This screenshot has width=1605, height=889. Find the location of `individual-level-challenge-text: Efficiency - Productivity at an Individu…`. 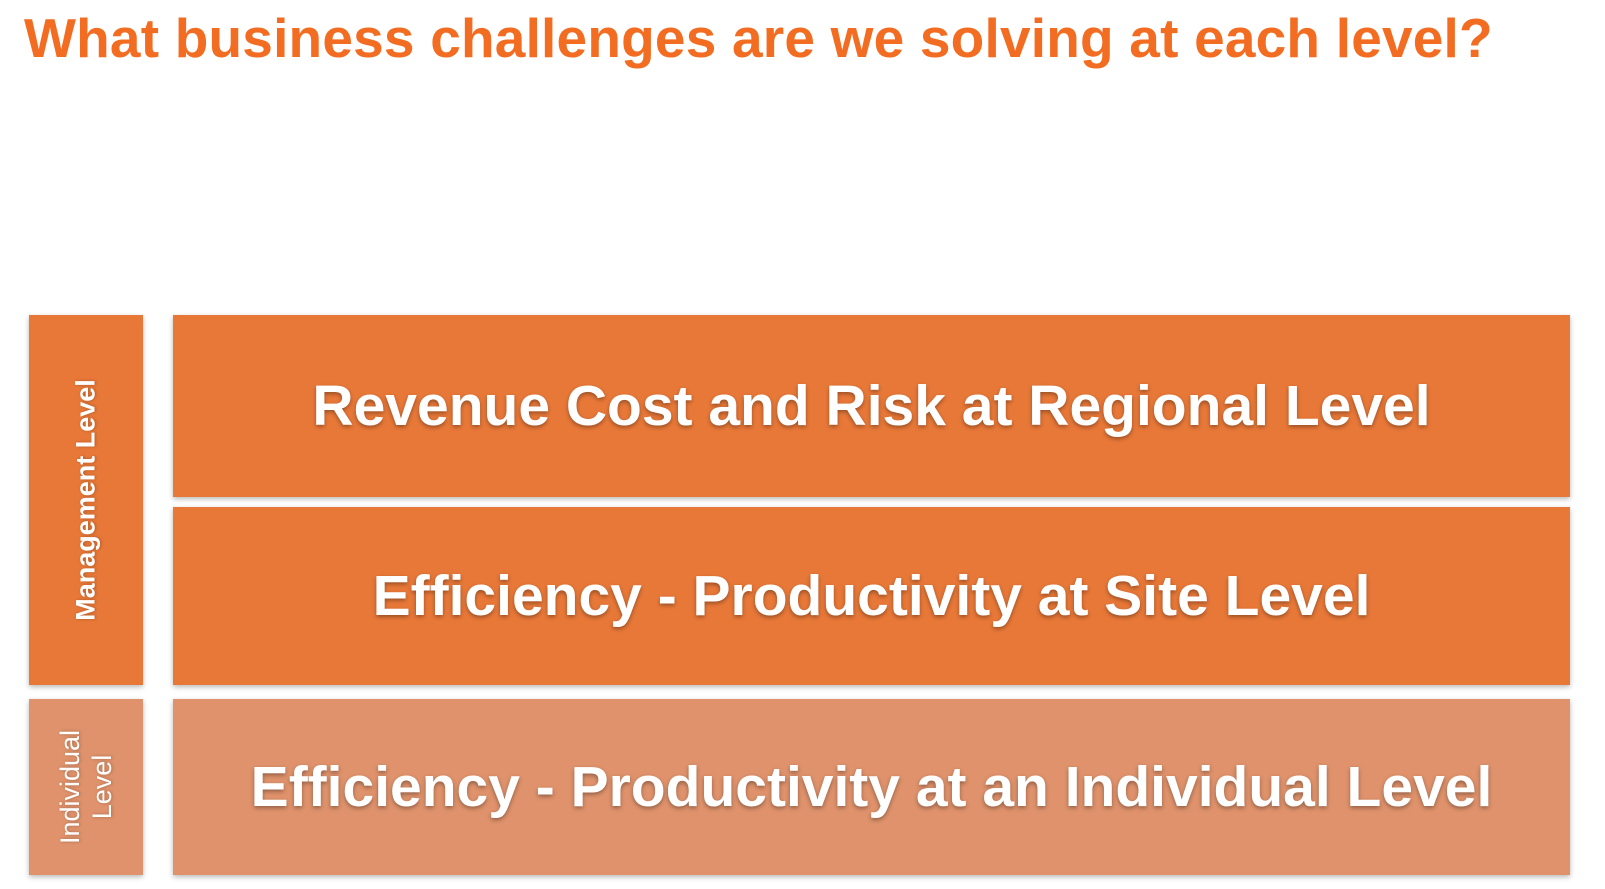

individual-level-challenge-text: Efficiency - Productivity at an Individu… is located at coordinates (871, 787).